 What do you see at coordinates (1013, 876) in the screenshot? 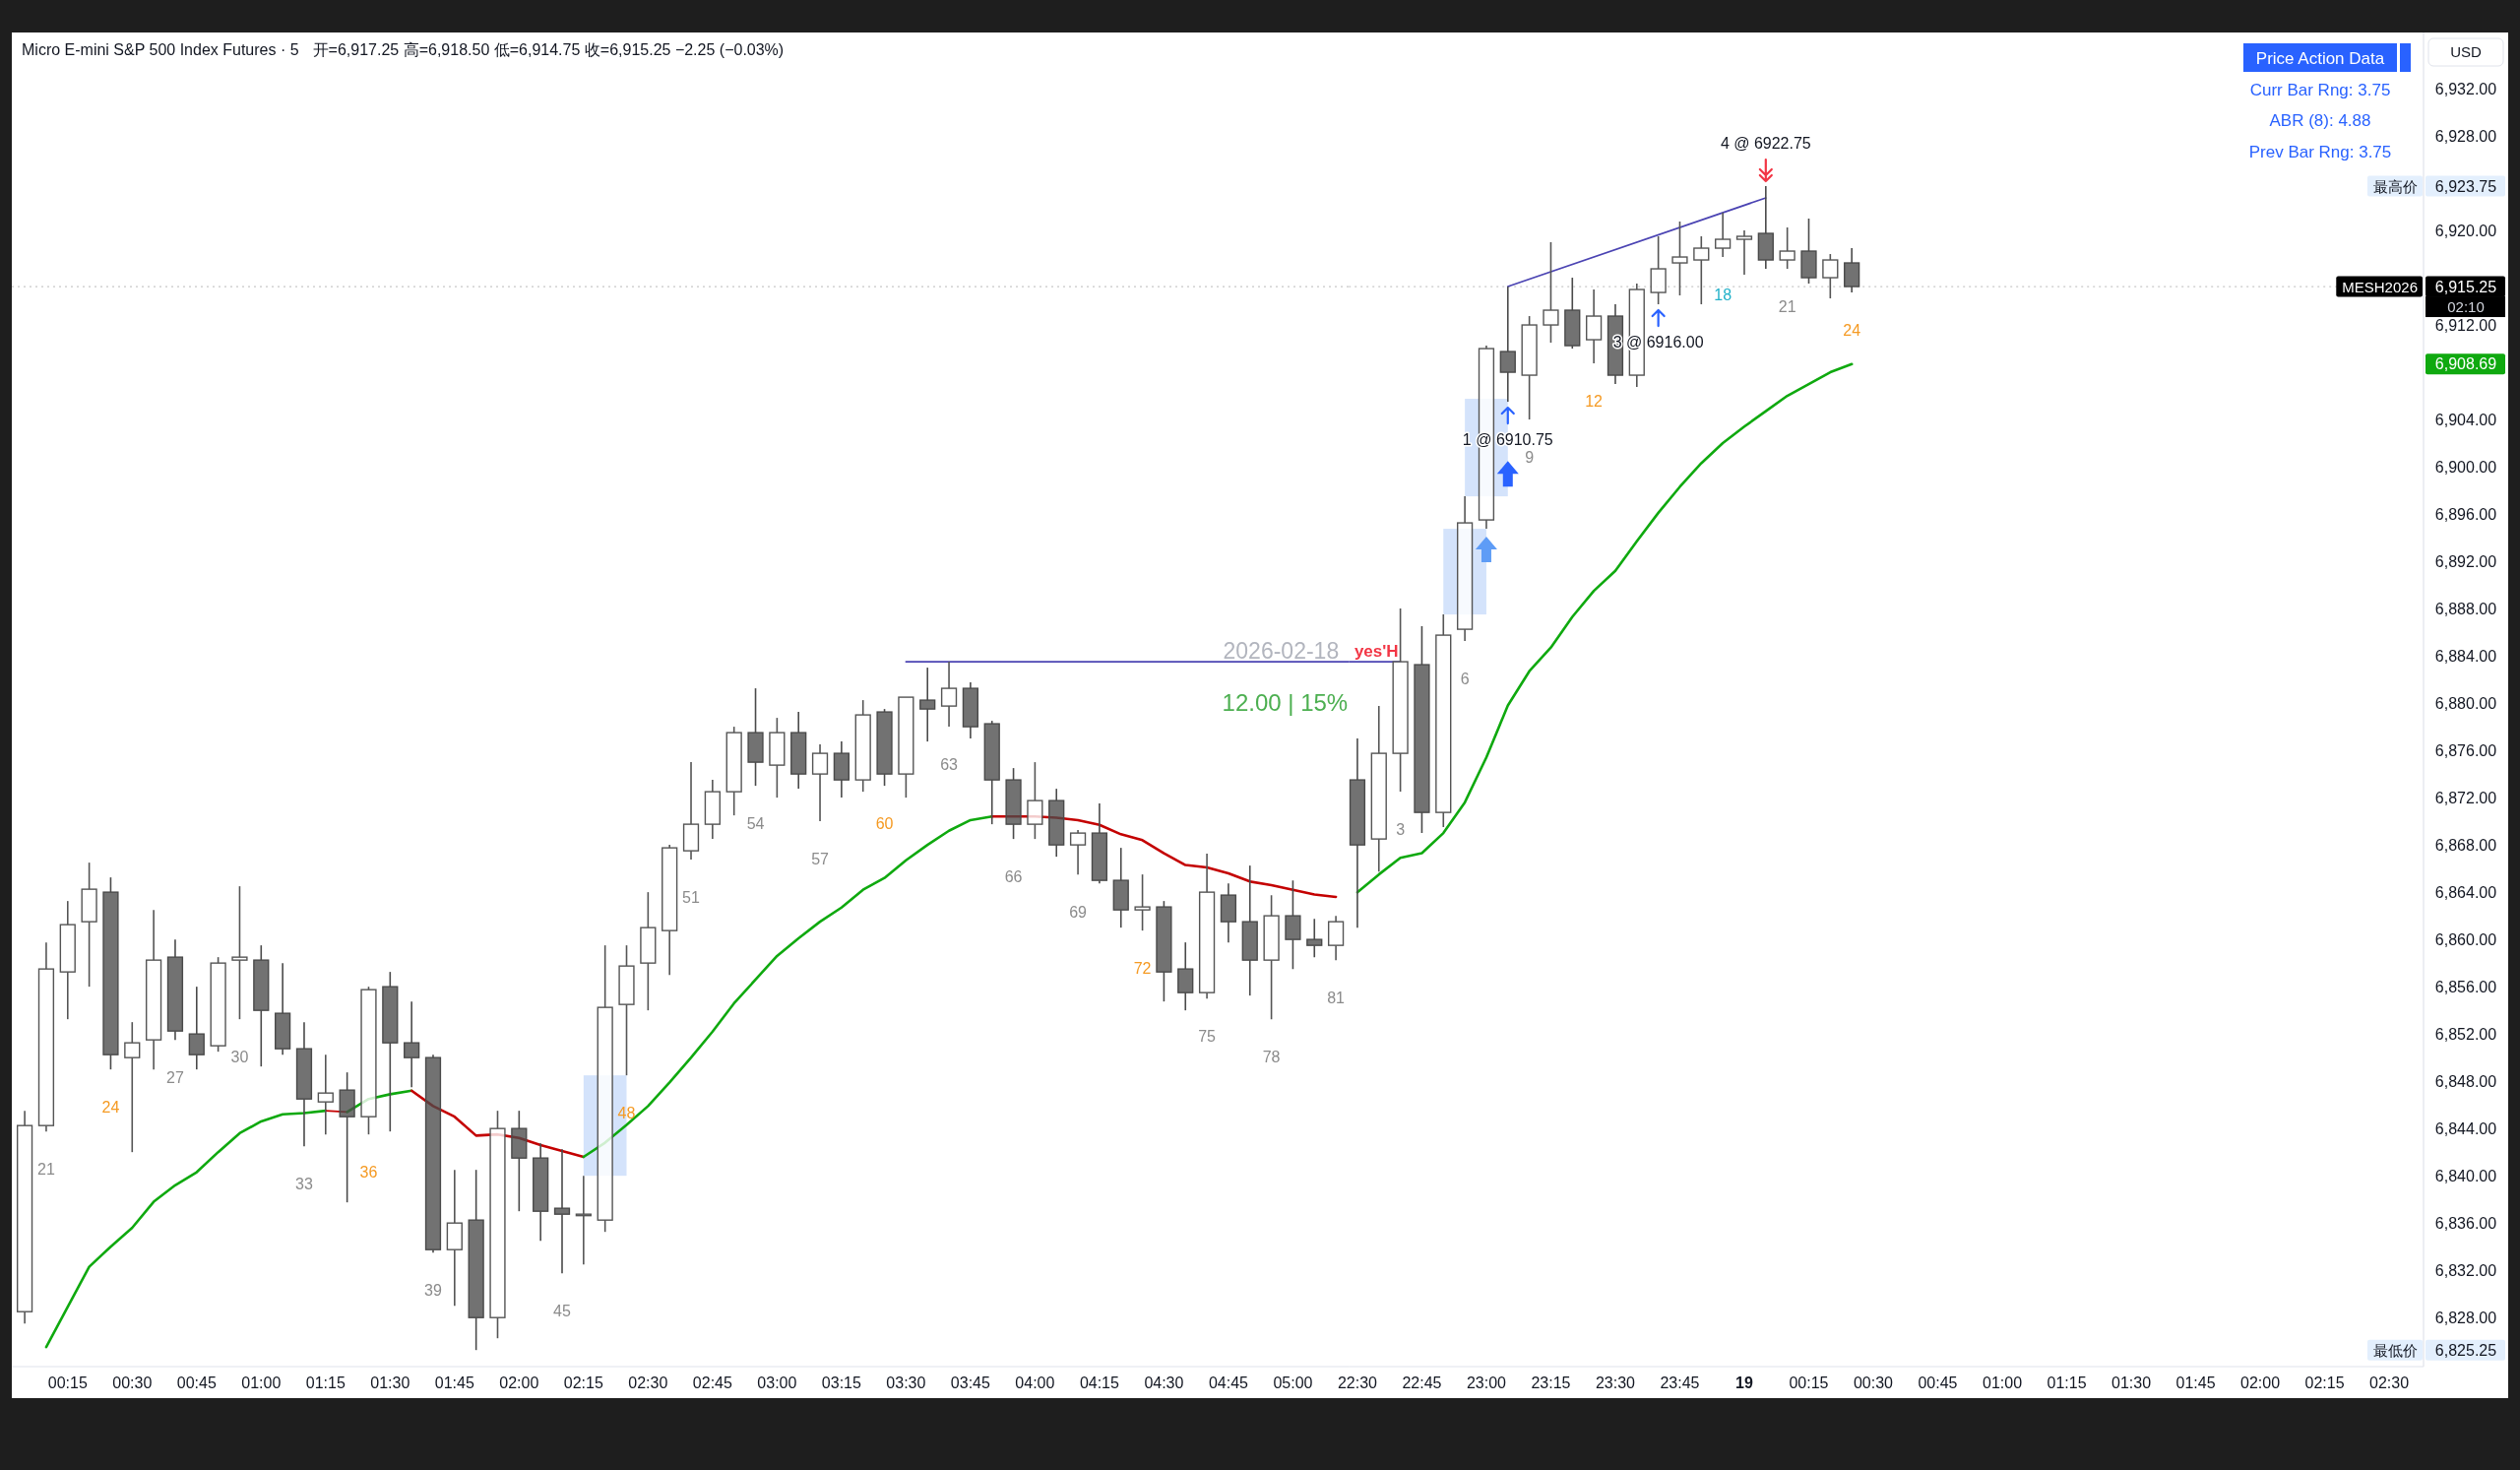
I see `annotation: 66` at bounding box center [1013, 876].